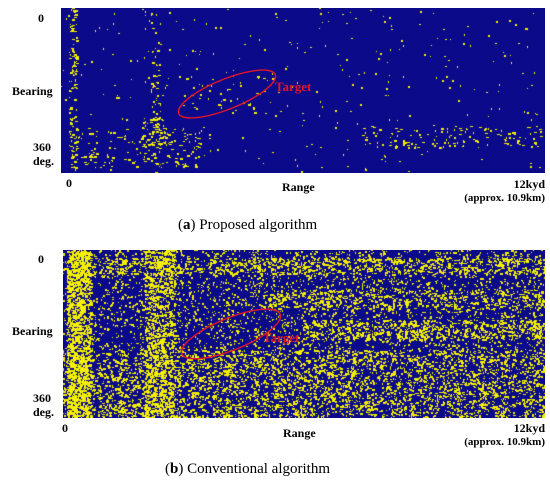  I want to click on target-annotation-conventional: Target, so click(281, 337).